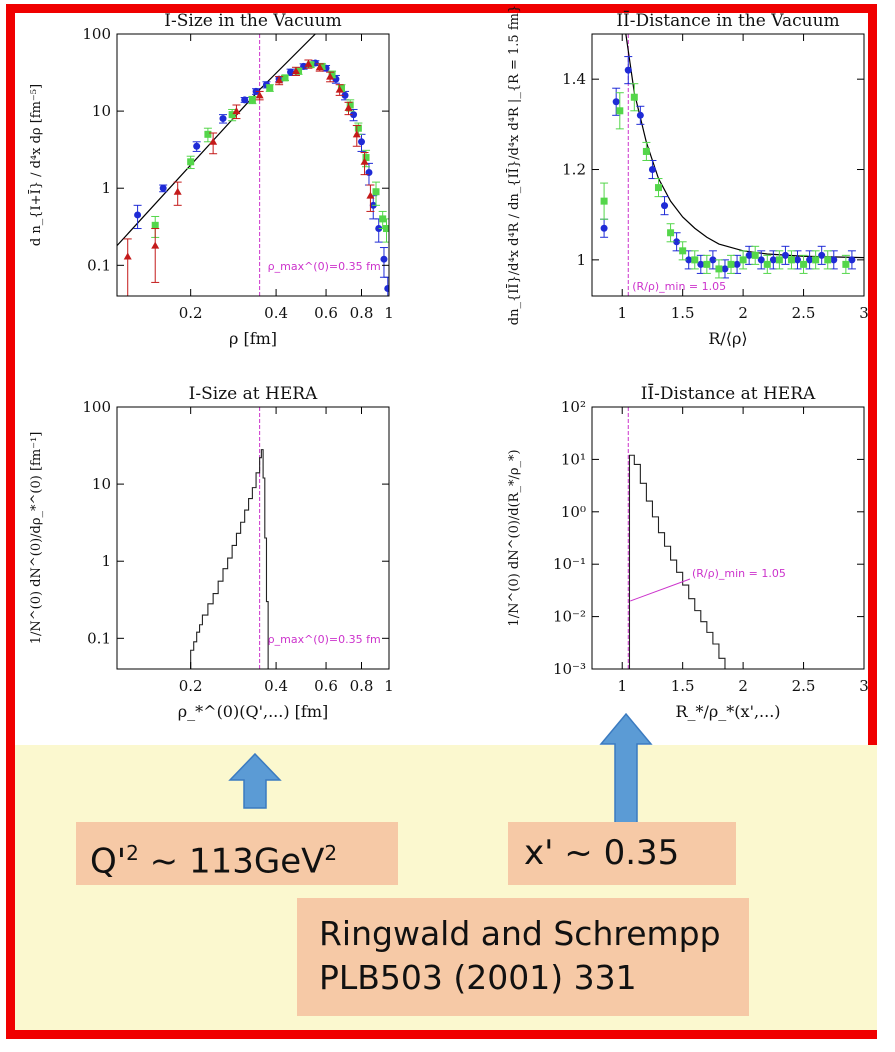  Describe the element at coordinates (331, 853) in the screenshot. I see `q2-label-sup2: 2` at that location.